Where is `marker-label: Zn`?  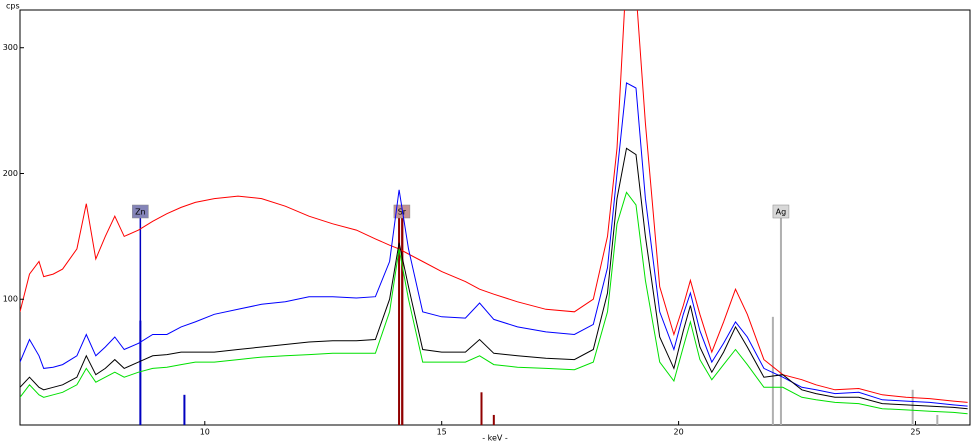
marker-label: Zn is located at coordinates (140, 212).